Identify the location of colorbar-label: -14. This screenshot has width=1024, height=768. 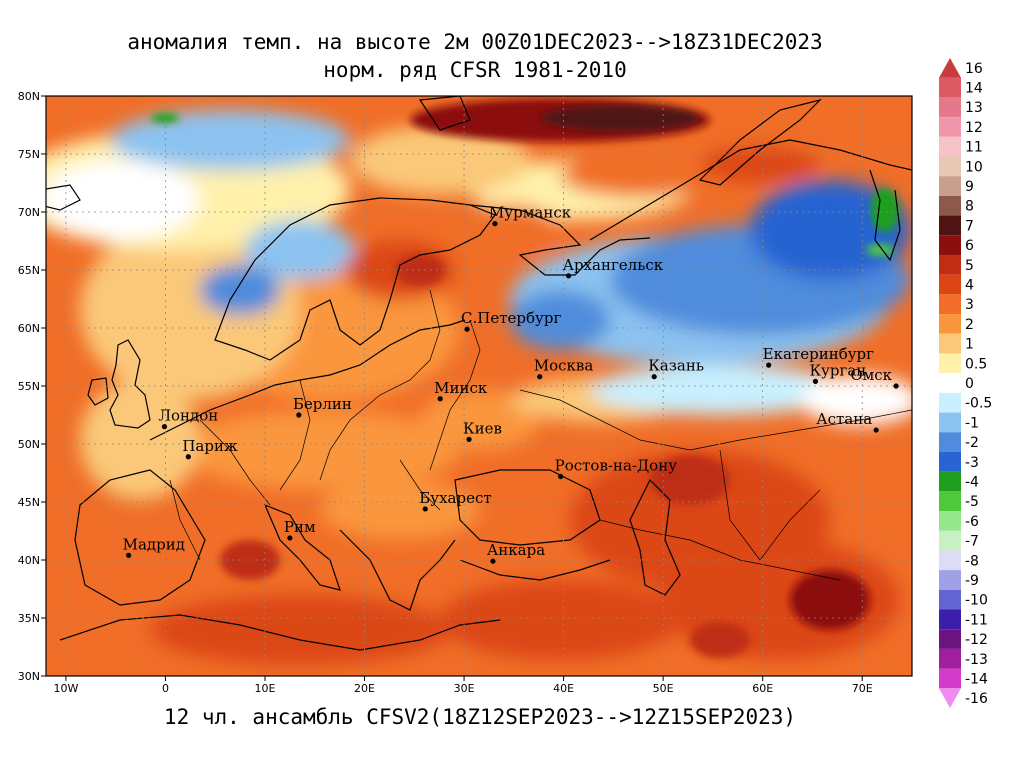
(976, 679).